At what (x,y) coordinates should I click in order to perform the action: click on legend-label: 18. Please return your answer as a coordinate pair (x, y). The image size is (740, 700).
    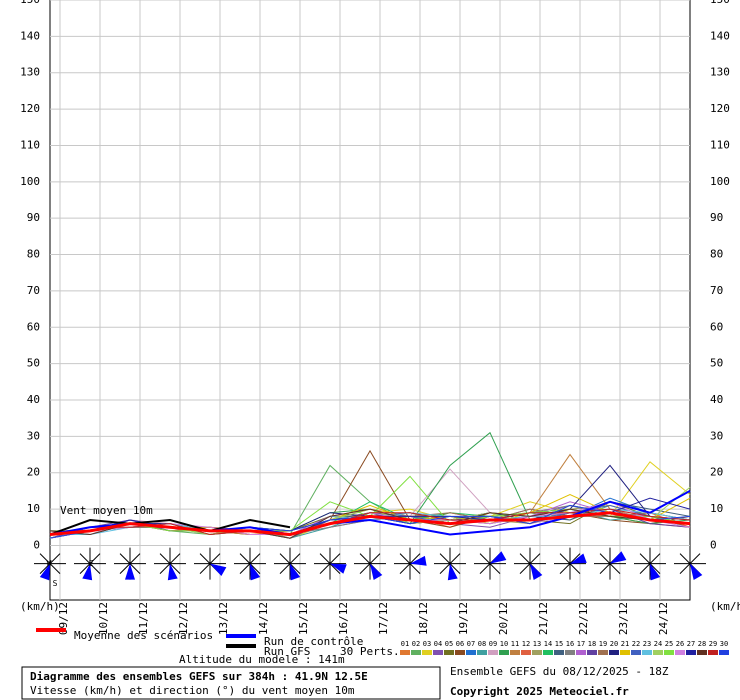
    Looking at the image, I should click on (592, 644).